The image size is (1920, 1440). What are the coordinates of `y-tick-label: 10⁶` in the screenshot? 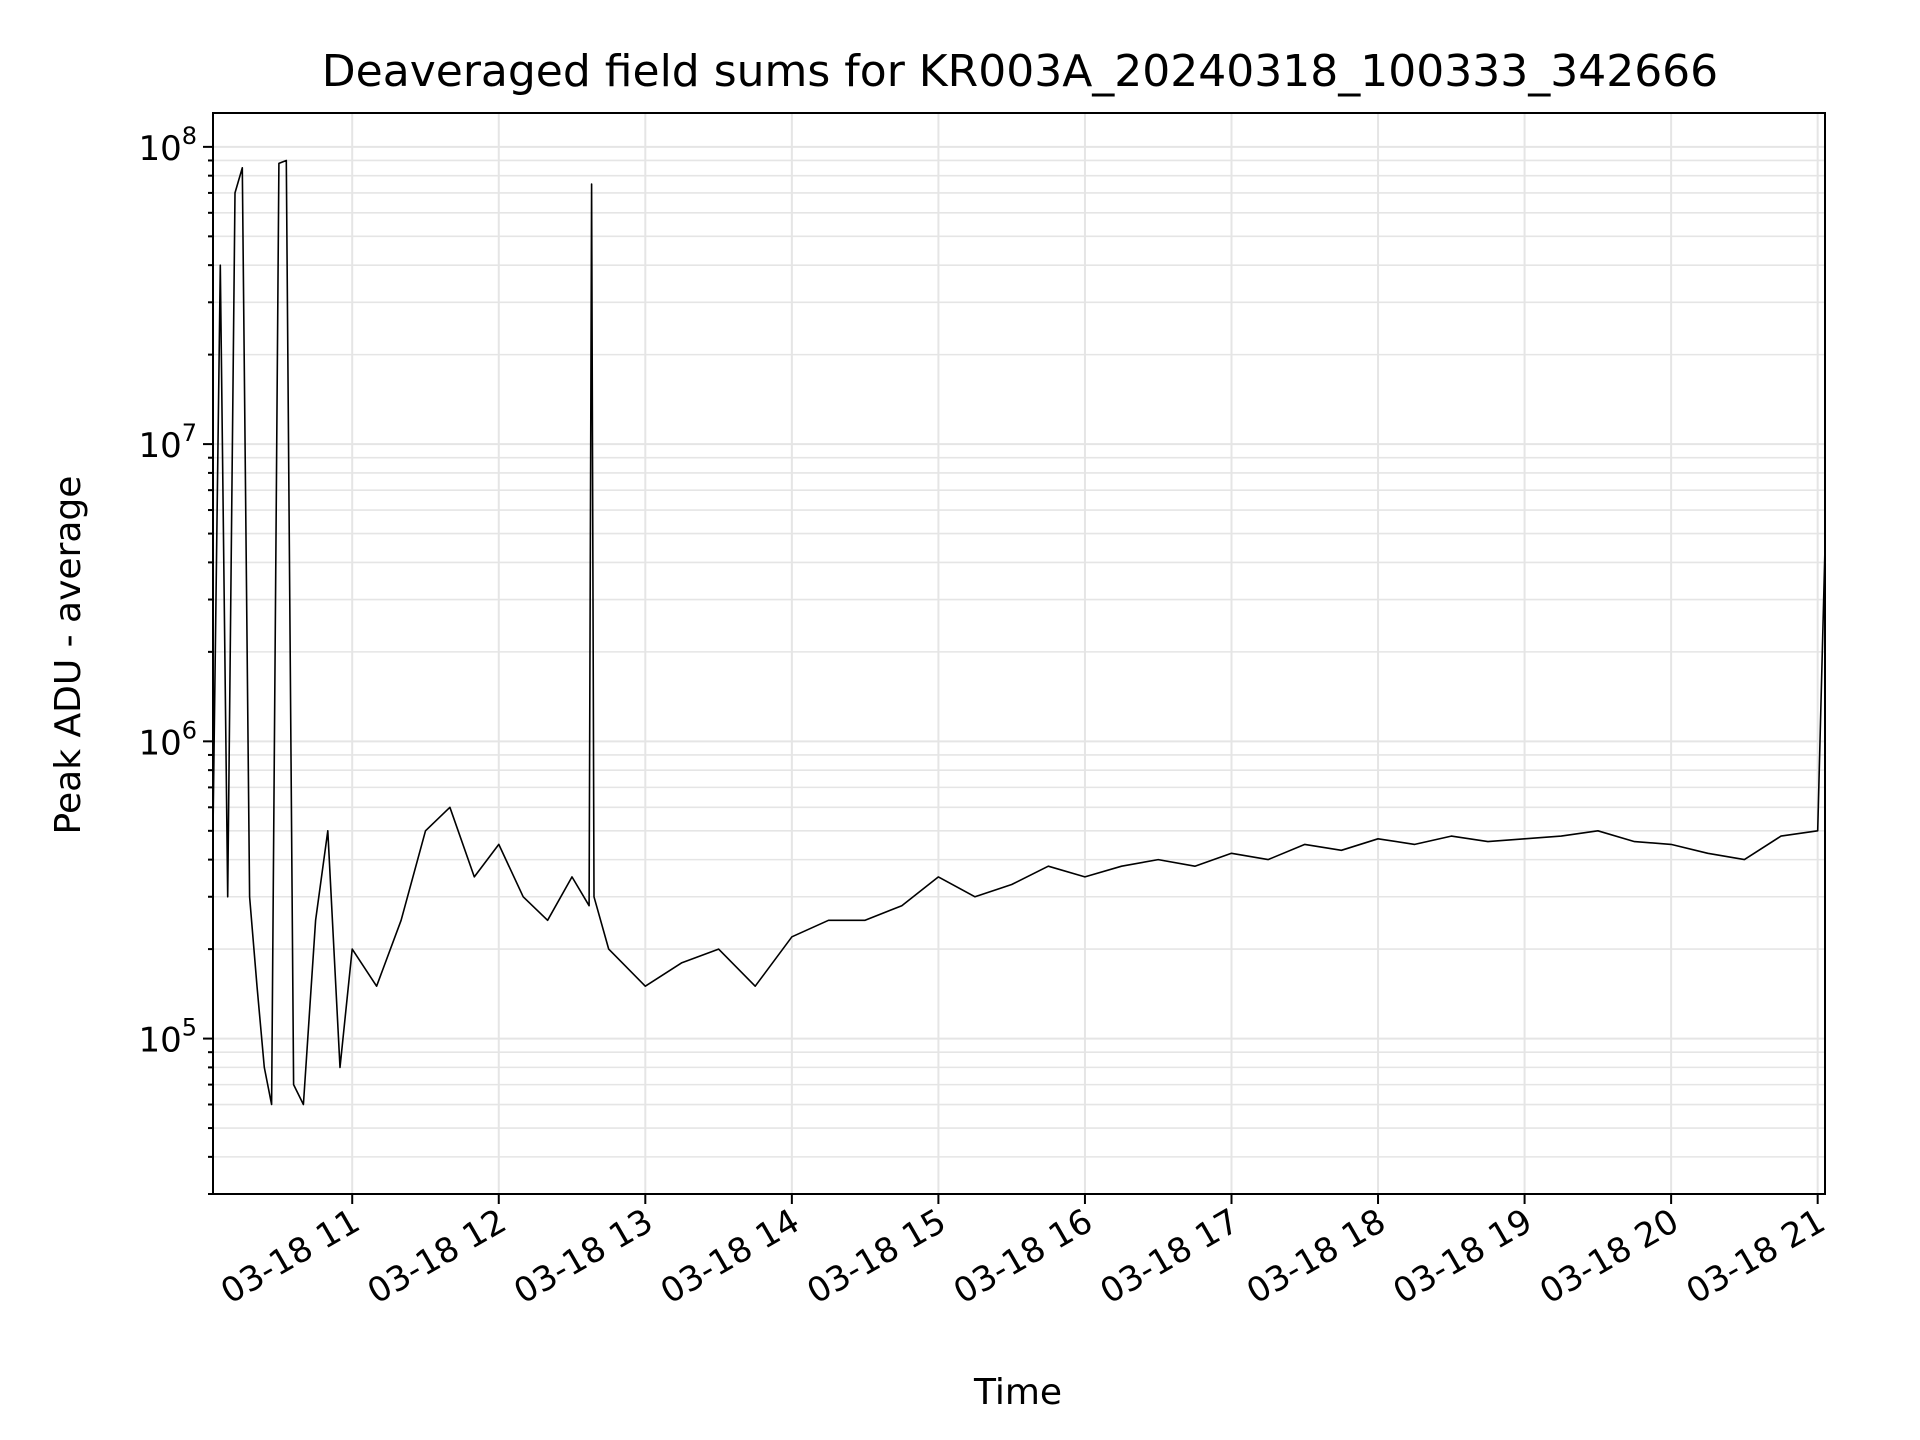 It's located at (167, 739).